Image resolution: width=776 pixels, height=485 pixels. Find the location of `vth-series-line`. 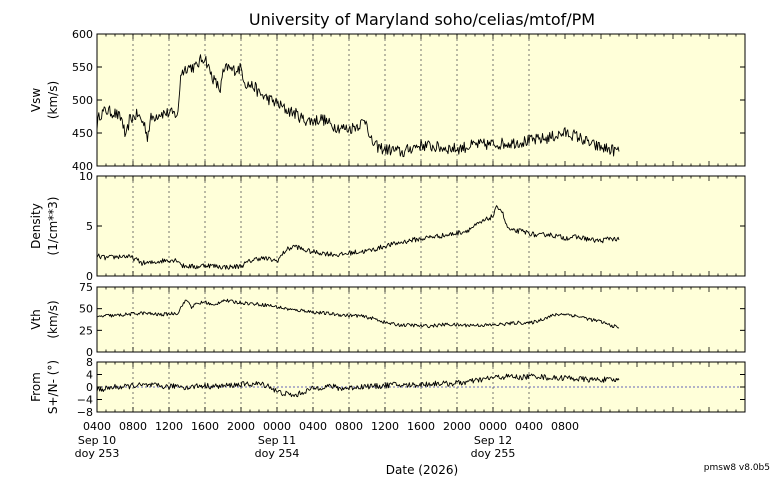

vth-series-line is located at coordinates (358, 313).